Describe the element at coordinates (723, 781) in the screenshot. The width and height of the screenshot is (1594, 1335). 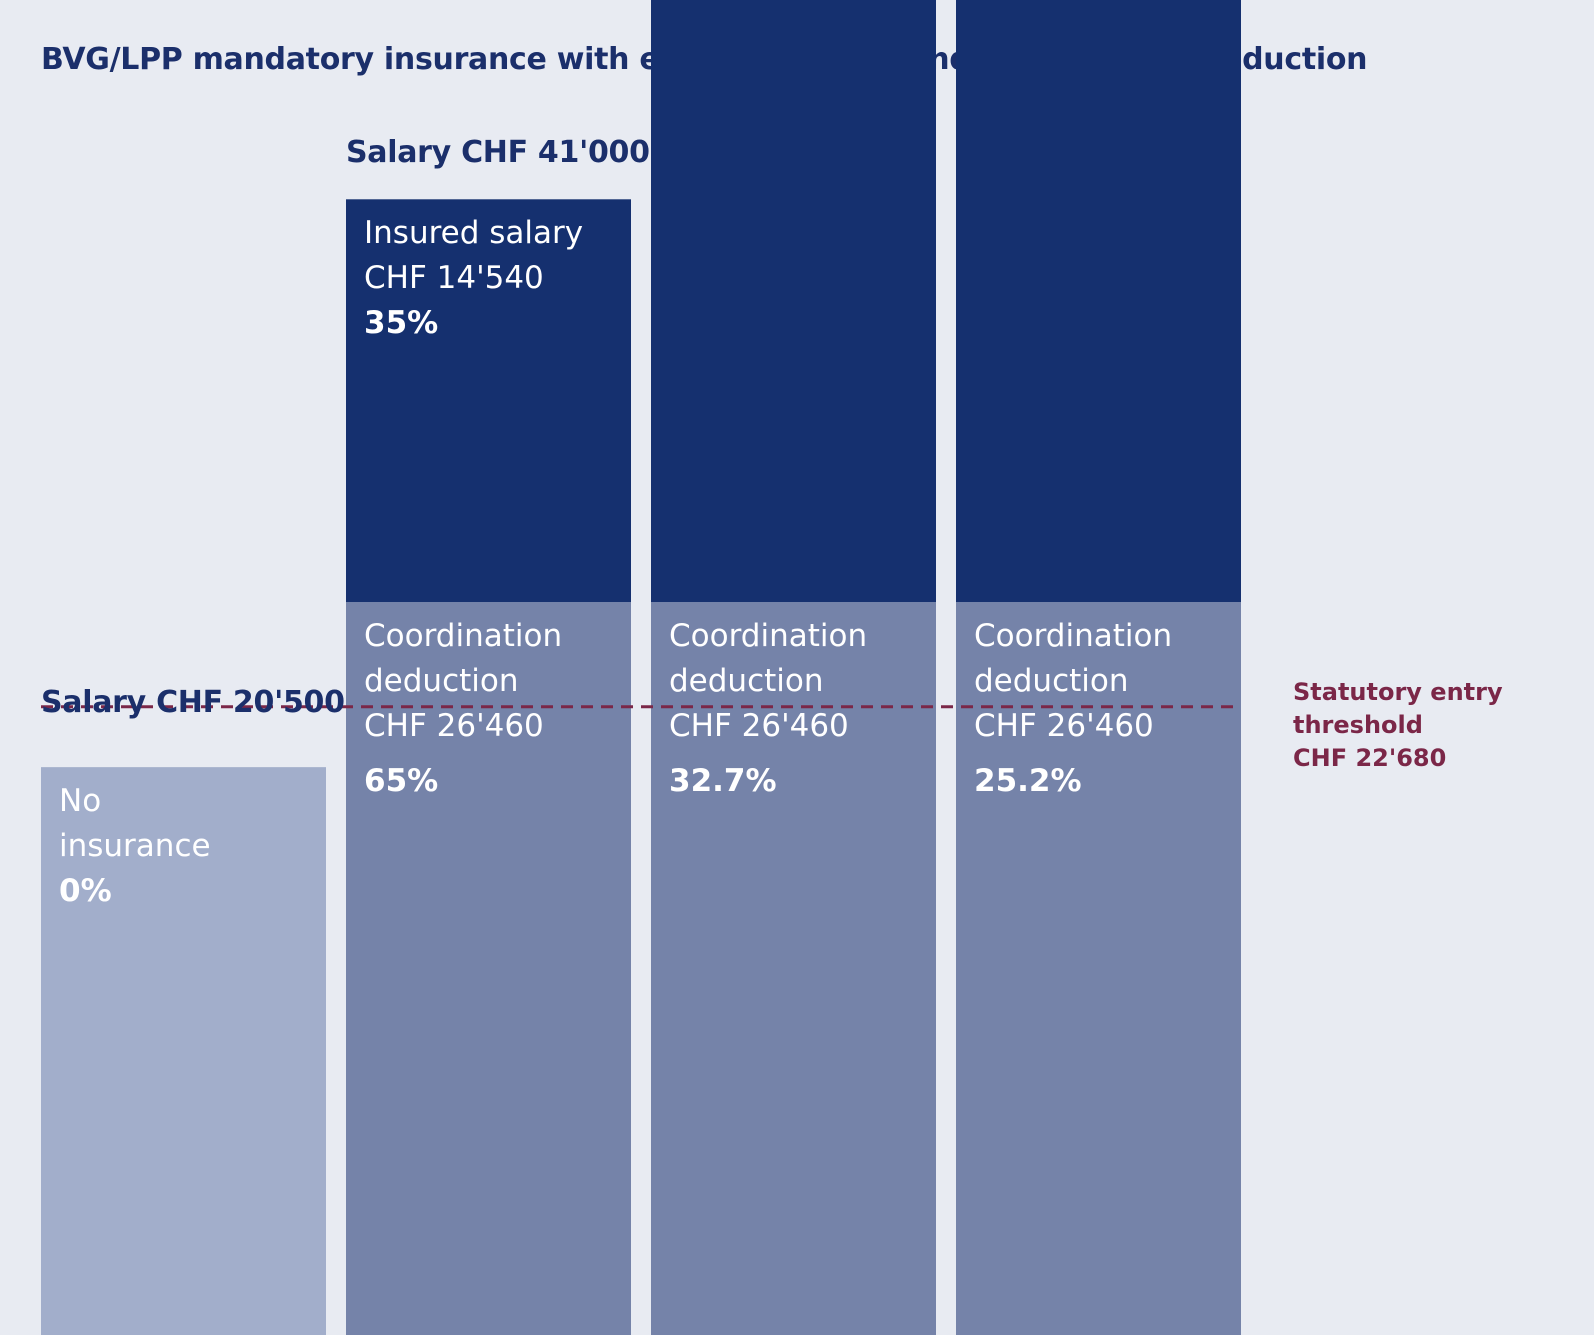
I see `segment-percentage: 32.7%` at that location.